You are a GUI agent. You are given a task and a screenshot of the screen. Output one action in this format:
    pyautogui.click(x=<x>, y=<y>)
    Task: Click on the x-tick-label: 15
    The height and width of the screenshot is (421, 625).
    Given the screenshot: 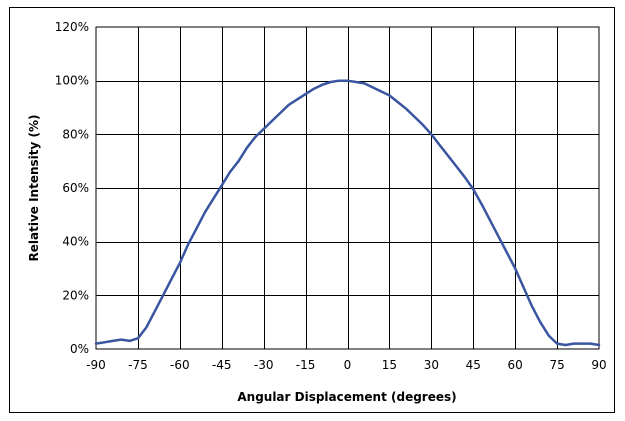 What is the action you would take?
    pyautogui.click(x=389, y=365)
    